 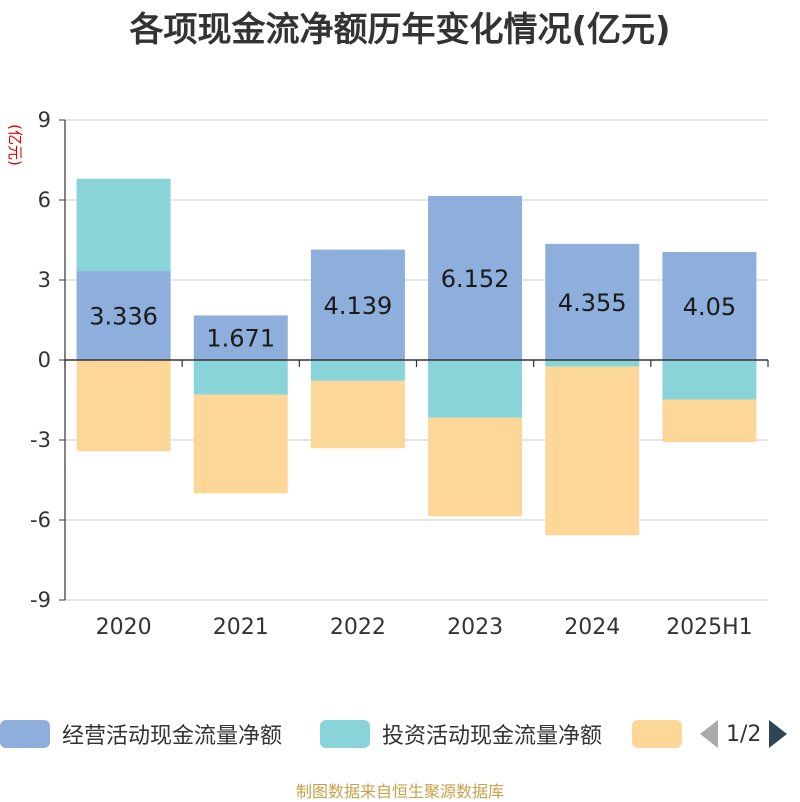 I want to click on data-label: 1.671, so click(x=240, y=339).